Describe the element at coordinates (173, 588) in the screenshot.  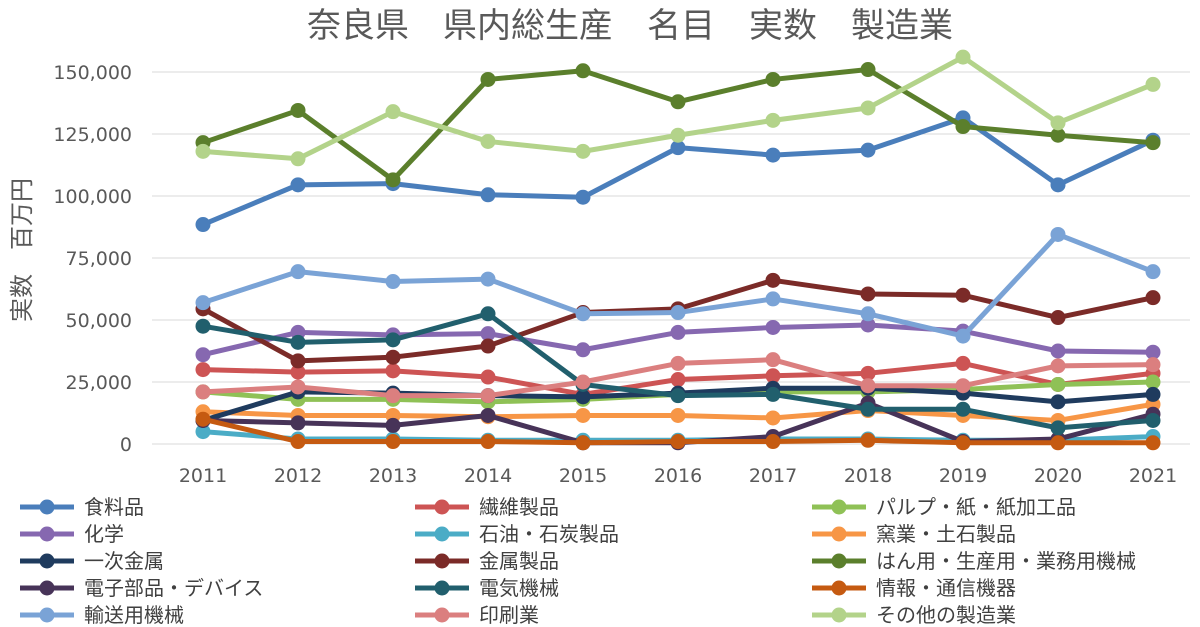
I see `legend-label: 電子部品・デバイス` at that location.